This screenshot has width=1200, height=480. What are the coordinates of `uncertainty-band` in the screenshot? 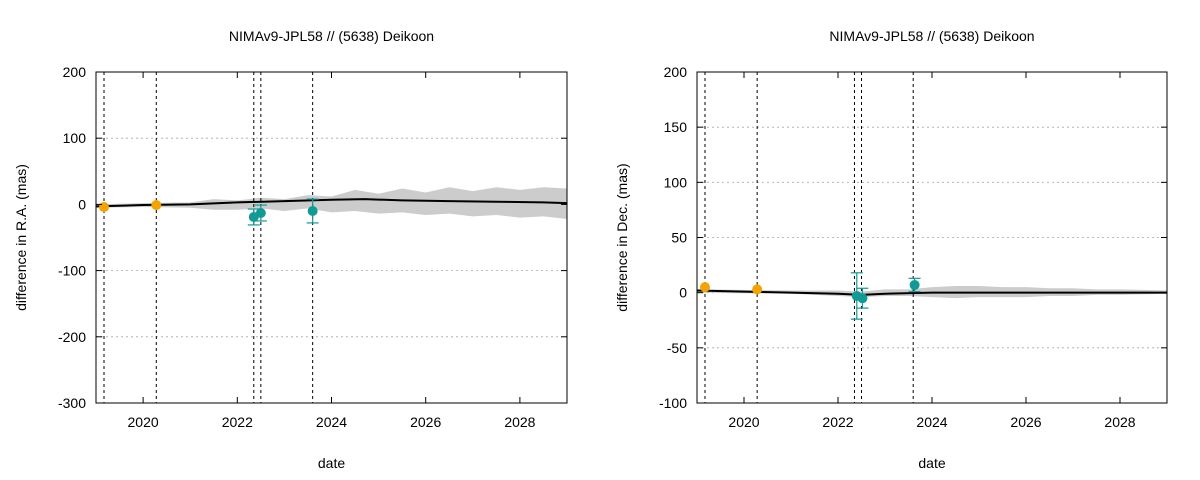 It's located at (331, 203).